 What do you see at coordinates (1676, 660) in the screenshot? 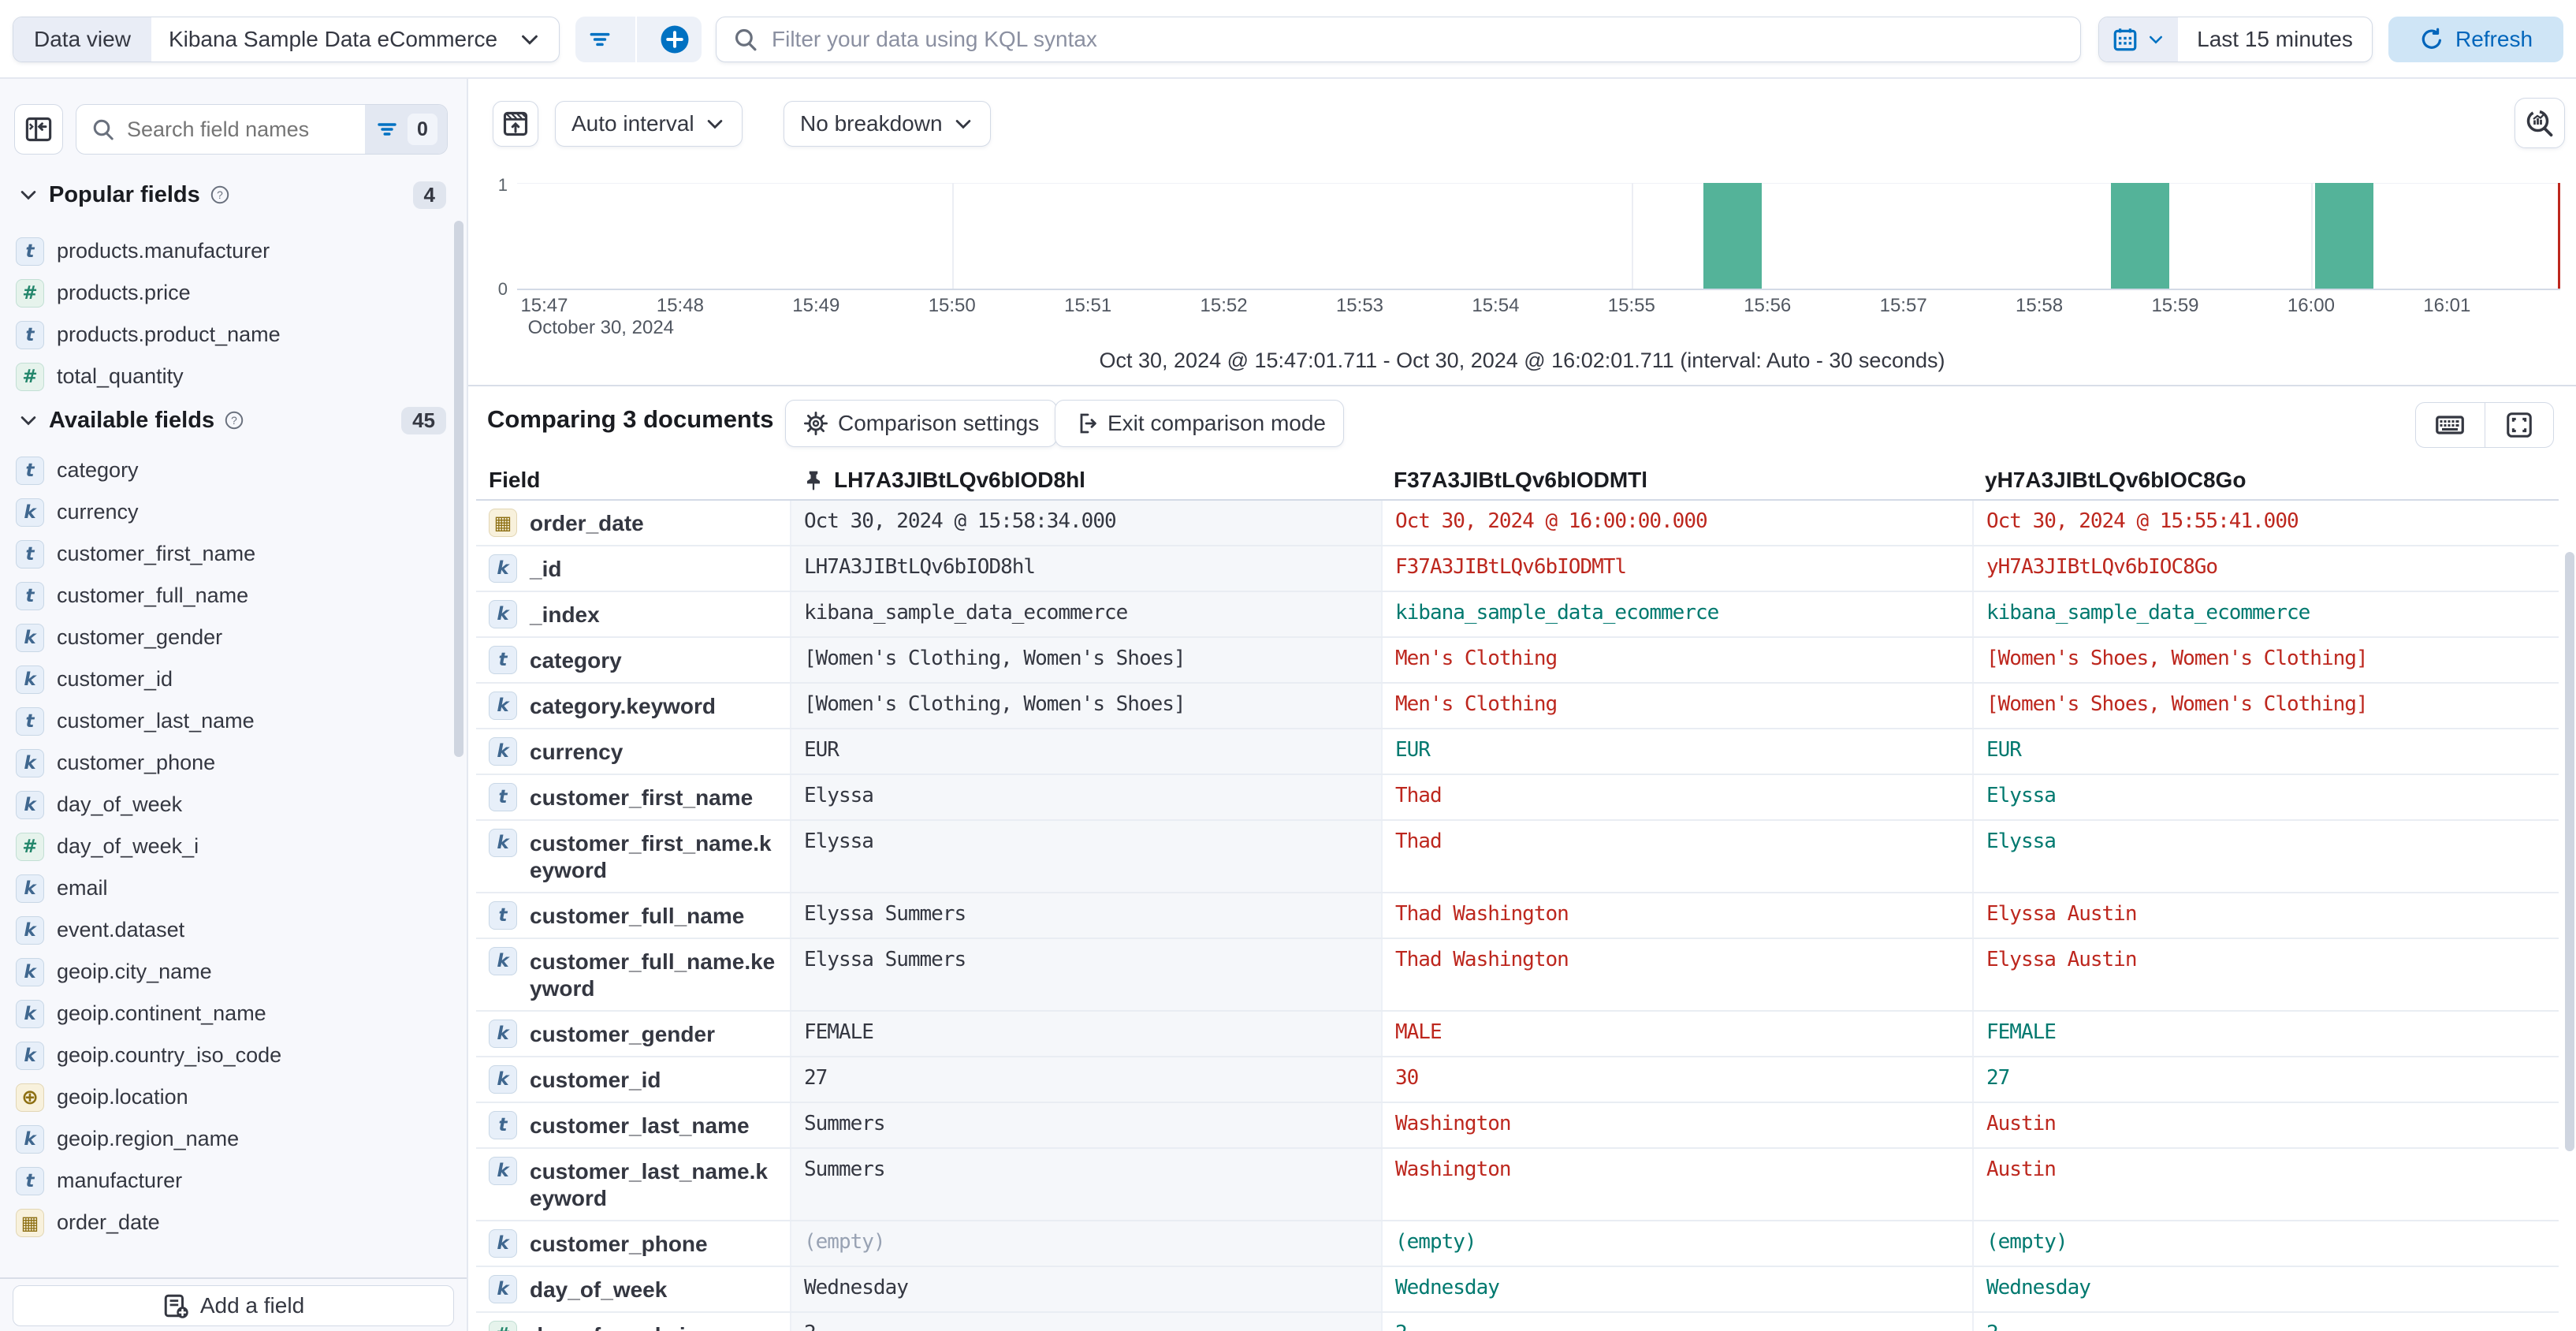
I see `doc2-value-cell: Men's Clothing` at bounding box center [1676, 660].